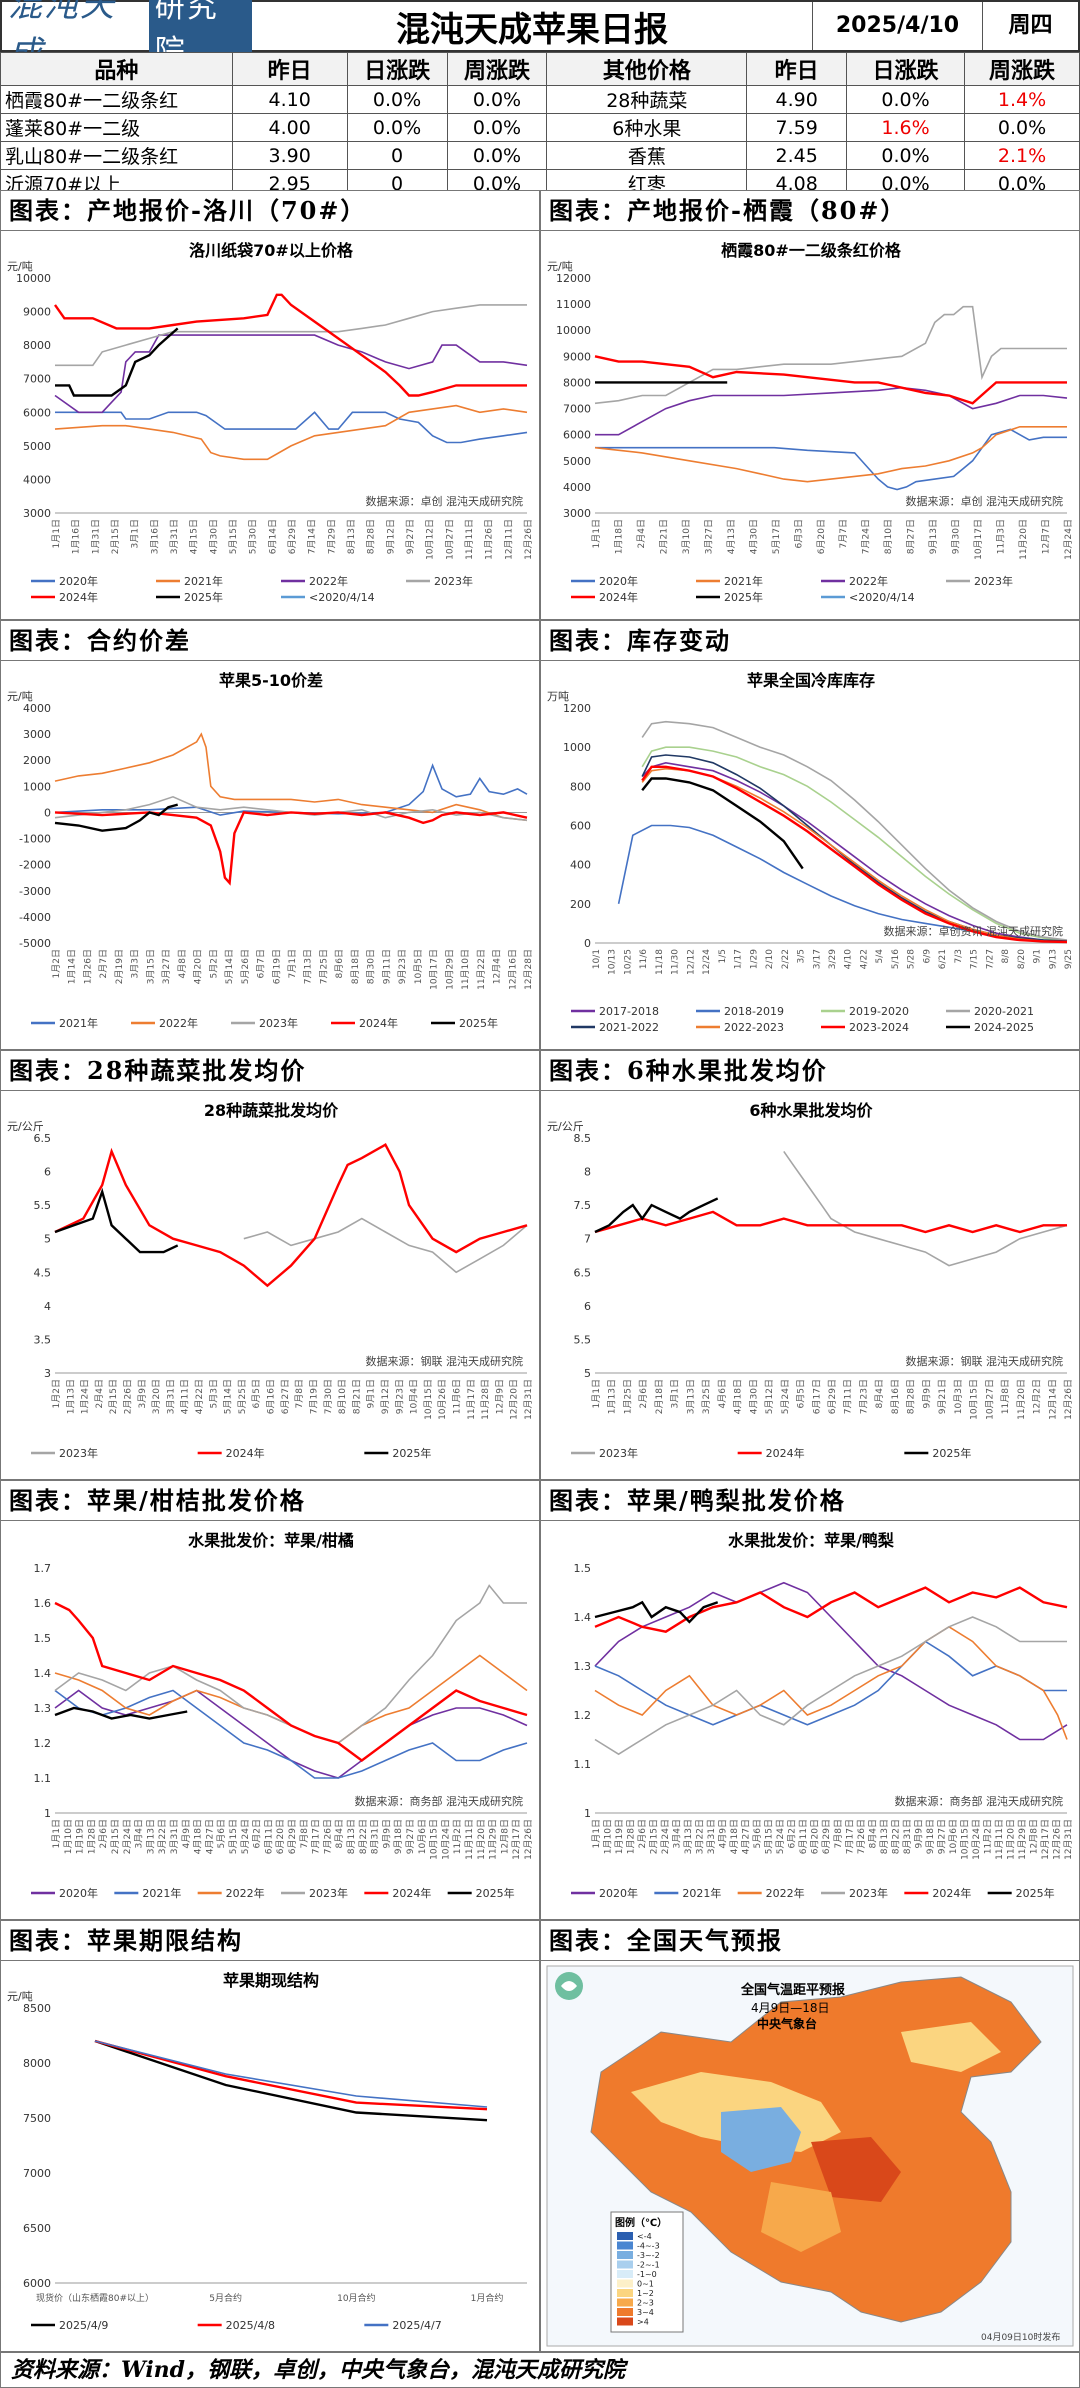  What do you see at coordinates (911, 536) in the screenshot?
I see `x-tick-label: 8月27日` at bounding box center [911, 536].